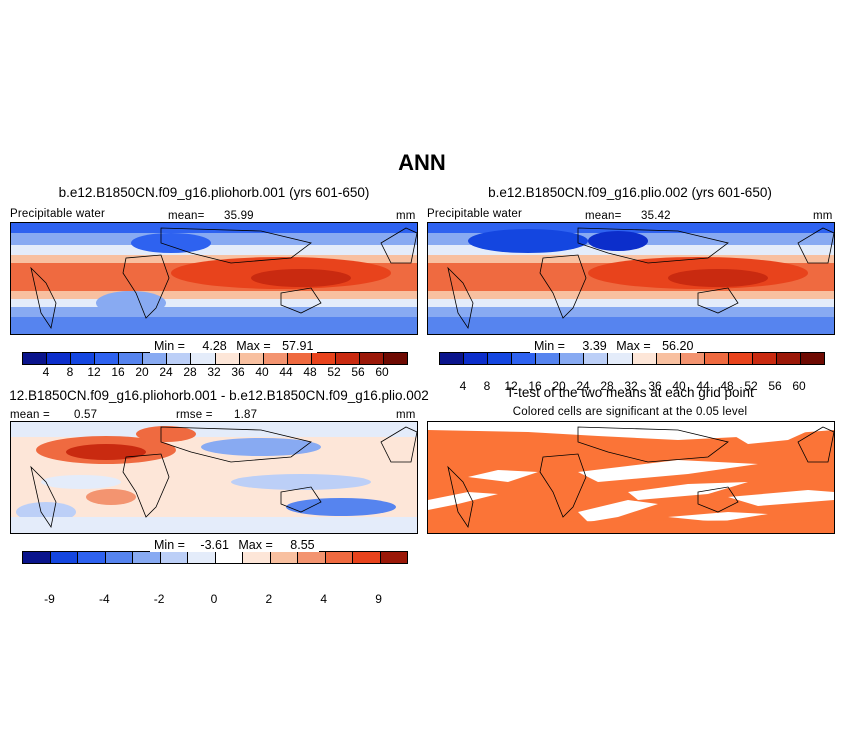 This screenshot has height=733, width=844. I want to click on variable-label-top-left: Precipitable water, so click(58, 214).